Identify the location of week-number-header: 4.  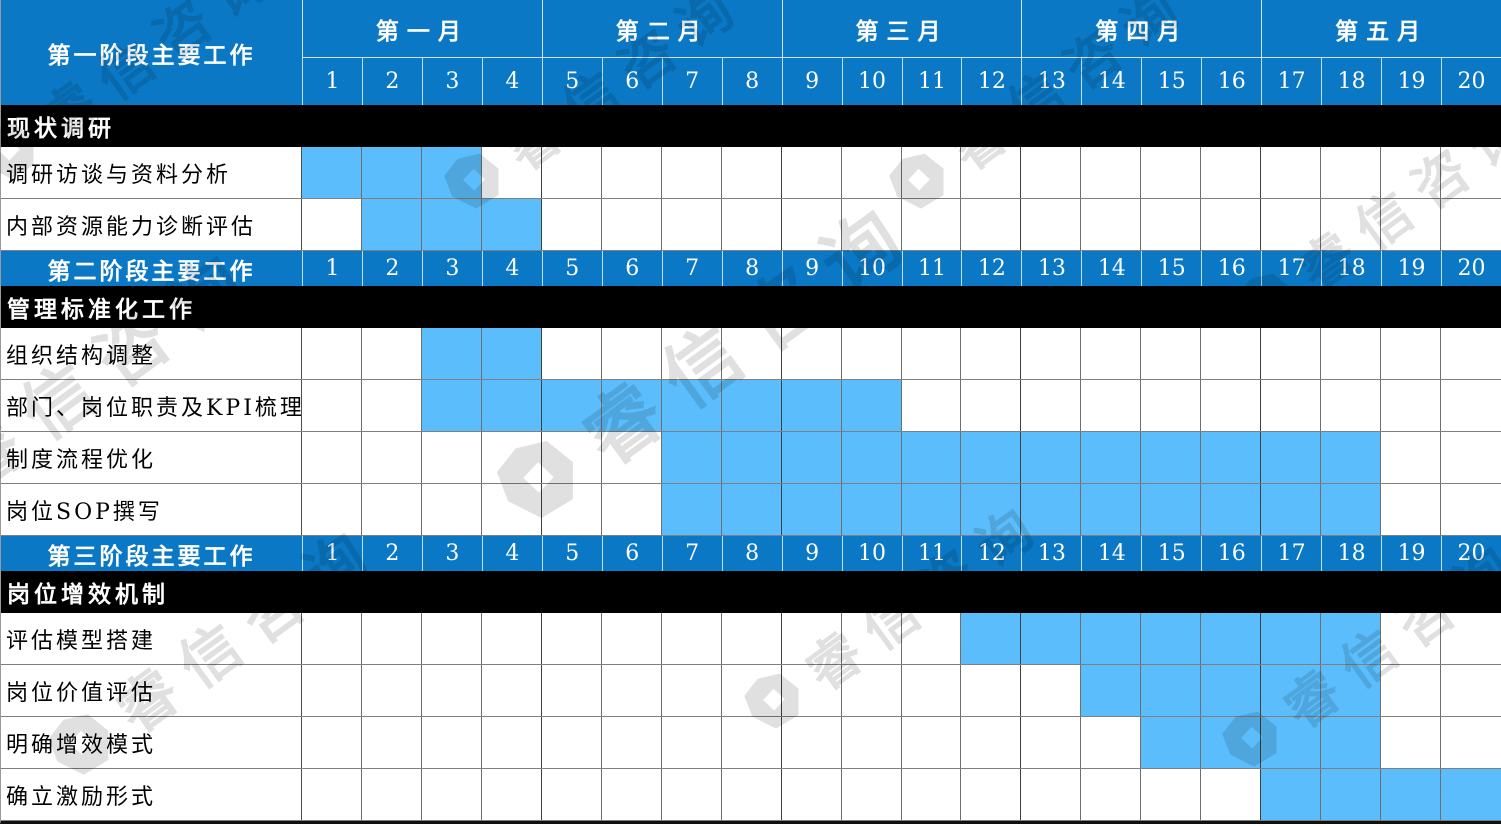
(511, 553).